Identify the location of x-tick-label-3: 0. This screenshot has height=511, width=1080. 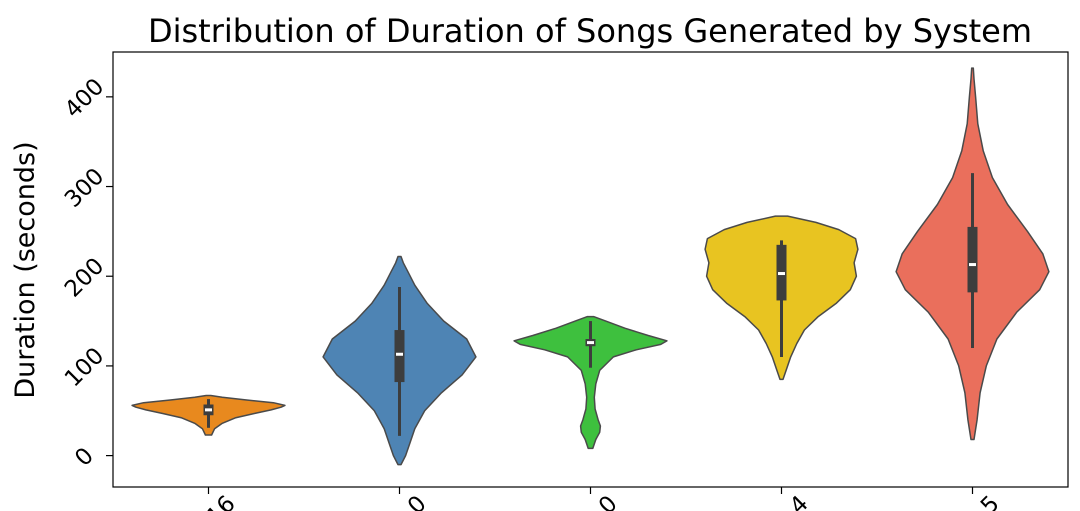
(608, 501).